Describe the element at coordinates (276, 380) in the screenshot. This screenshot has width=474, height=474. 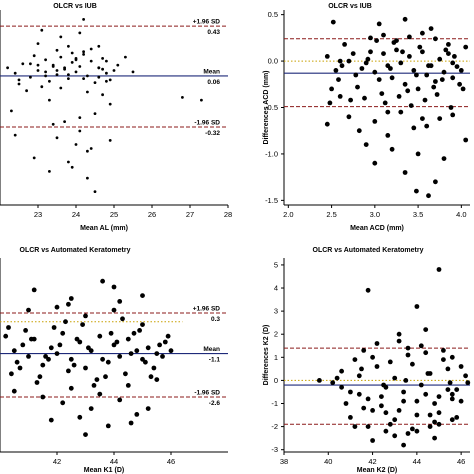
I see `y-tick-label: 0` at that location.